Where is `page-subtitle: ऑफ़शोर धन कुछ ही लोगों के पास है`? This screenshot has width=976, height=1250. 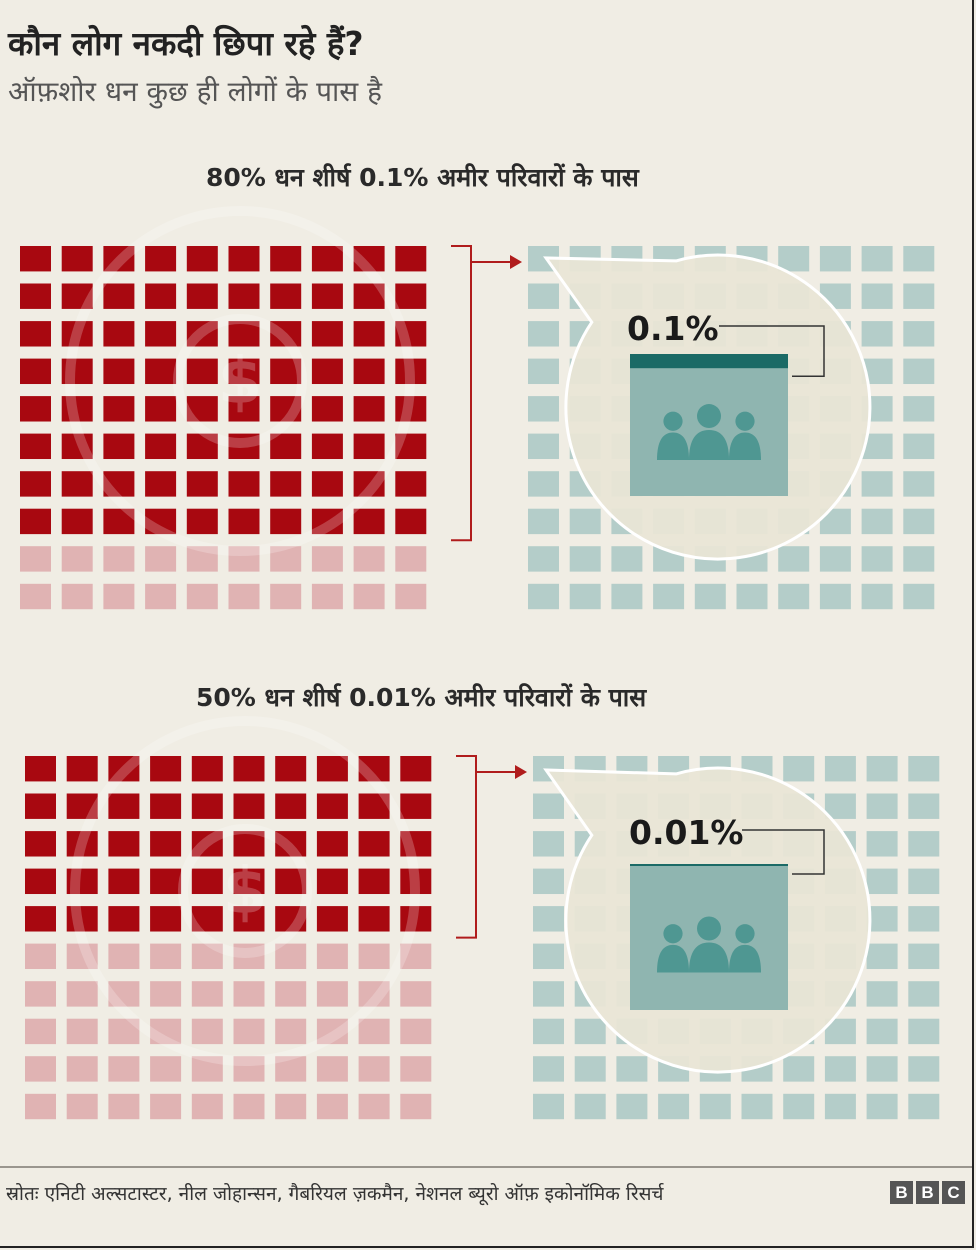 page-subtitle: ऑफ़शोर धन कुछ ही लोगों के पास है is located at coordinates (195, 91).